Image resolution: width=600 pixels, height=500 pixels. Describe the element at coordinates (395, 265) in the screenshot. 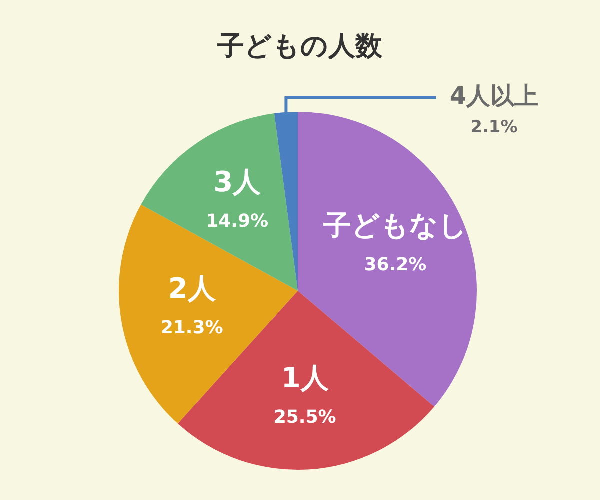

I see `data-label: 36.2%` at that location.